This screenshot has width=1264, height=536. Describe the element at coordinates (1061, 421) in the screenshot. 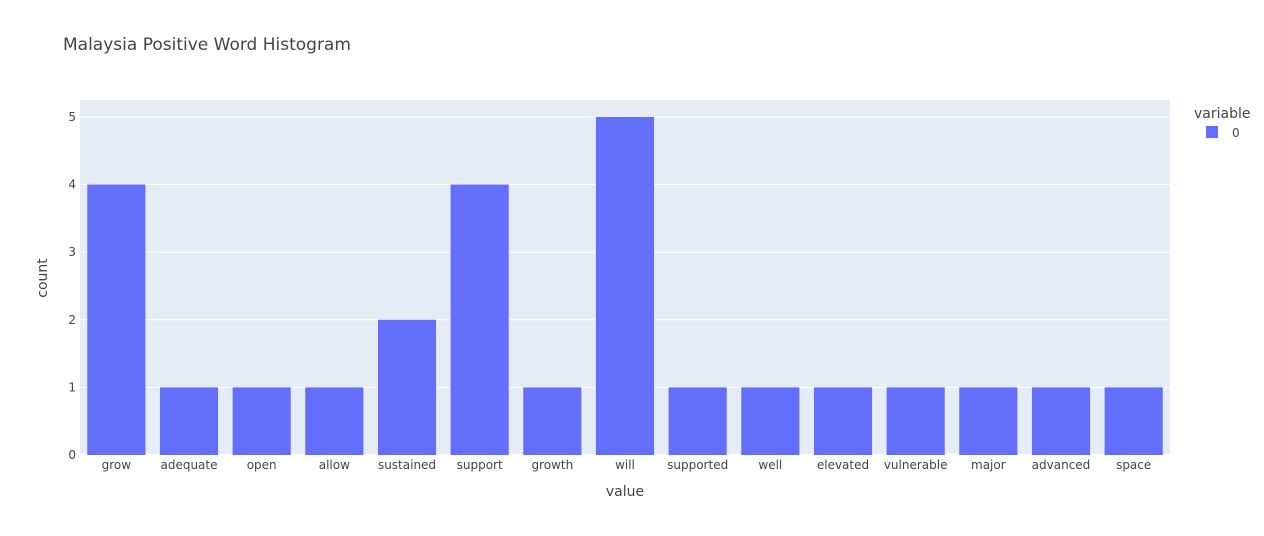

I see `bar-advanced` at that location.